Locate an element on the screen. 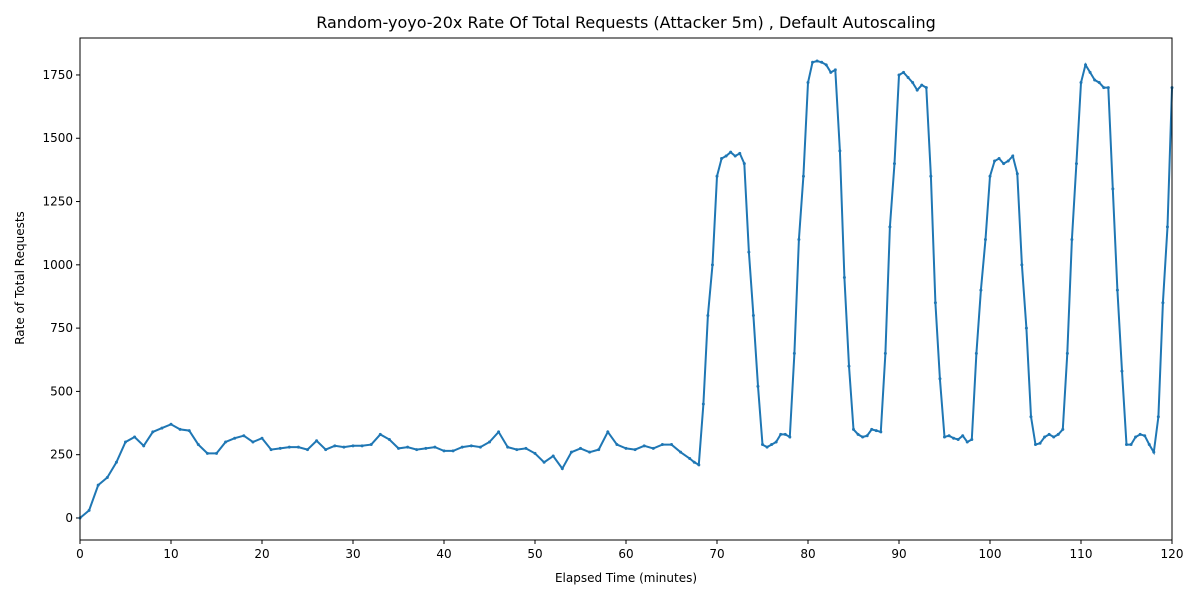 This screenshot has width=1200, height=604. y-tick-label: 1250 is located at coordinates (57, 202).